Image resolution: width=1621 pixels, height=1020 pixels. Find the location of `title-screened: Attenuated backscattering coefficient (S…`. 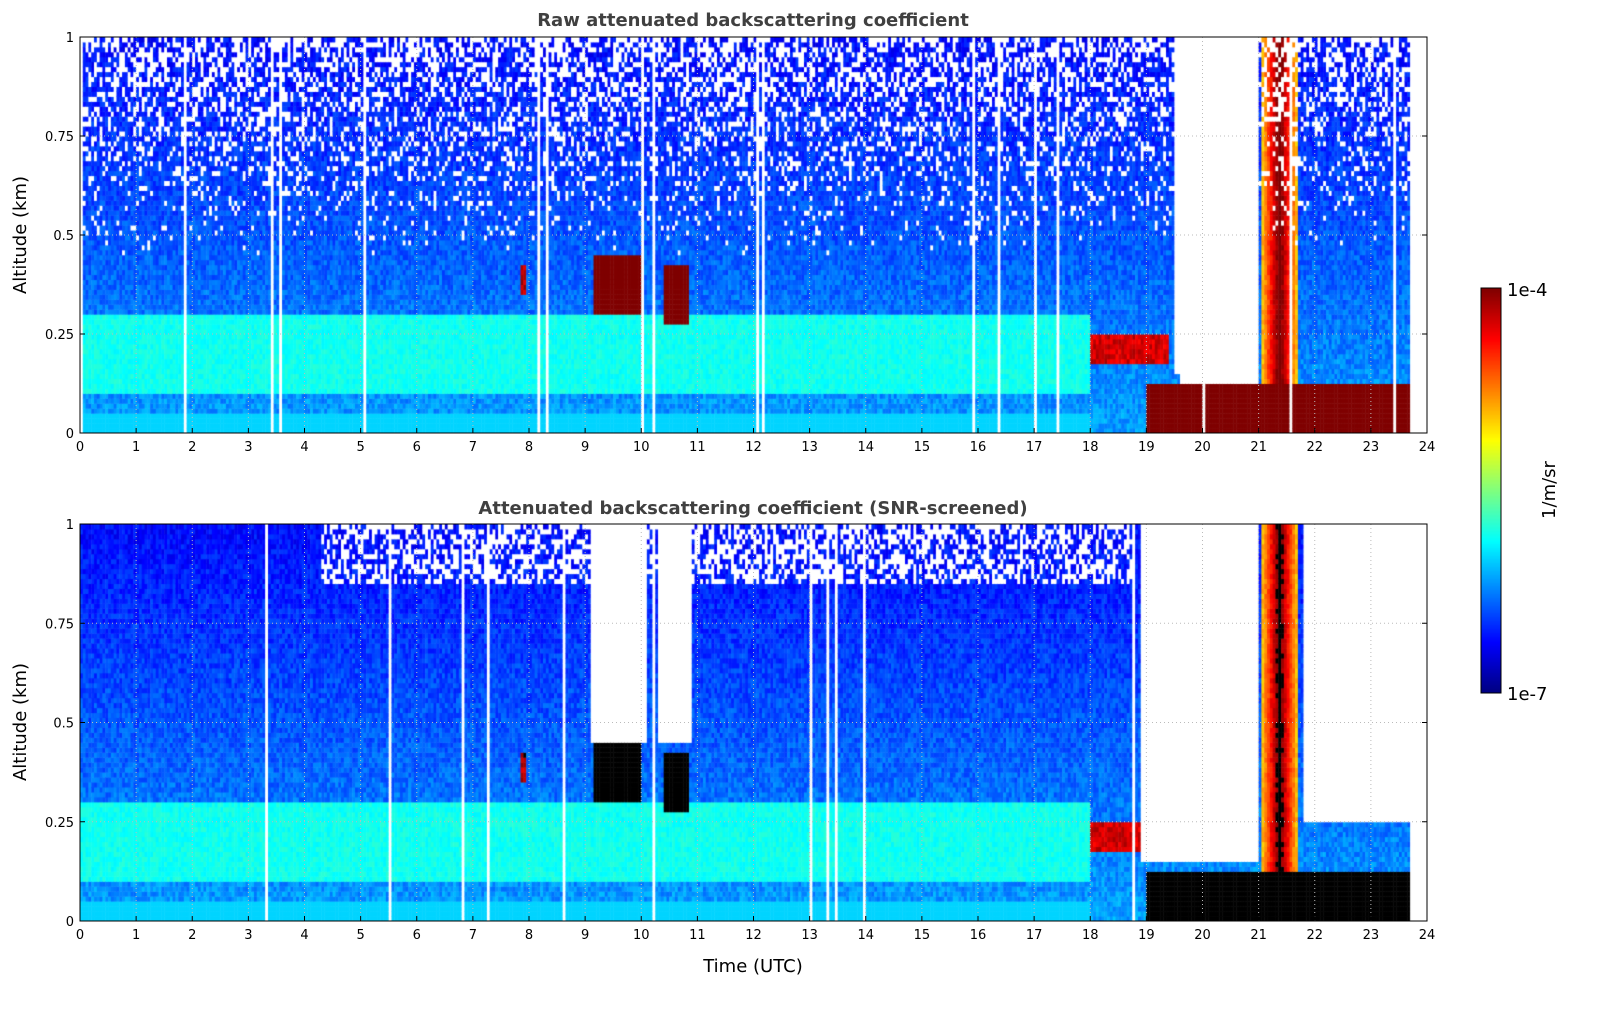

title-screened: Attenuated backscattering coefficient (S… is located at coordinates (752, 508).